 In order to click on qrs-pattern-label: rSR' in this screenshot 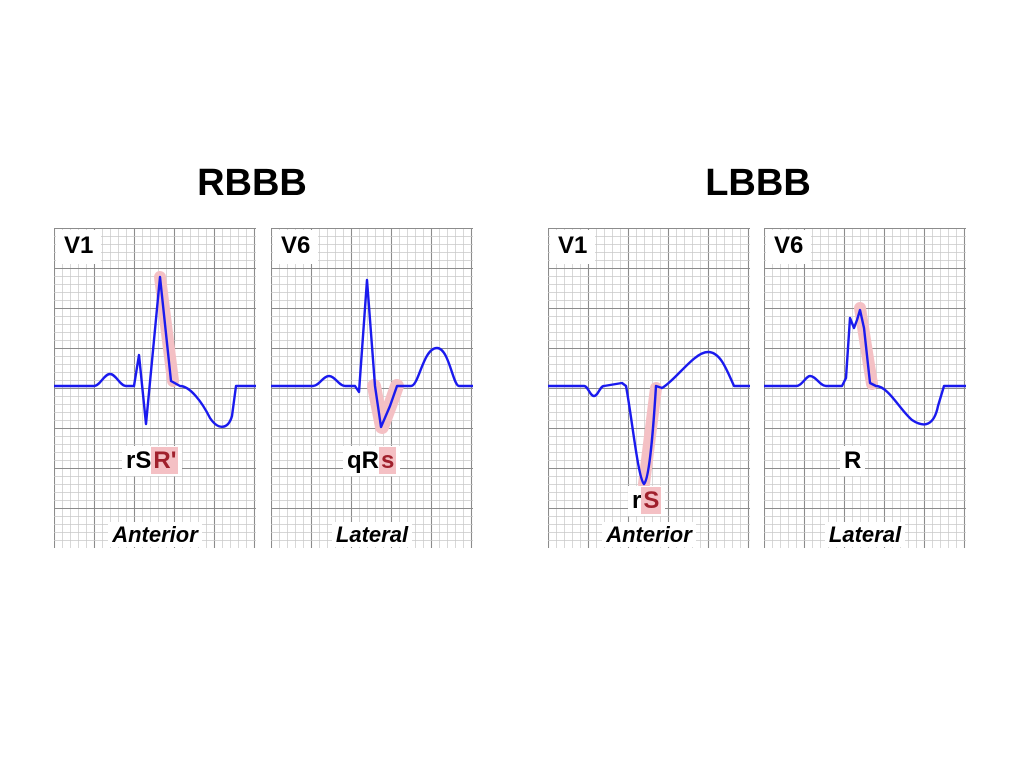, I will do `click(152, 461)`.